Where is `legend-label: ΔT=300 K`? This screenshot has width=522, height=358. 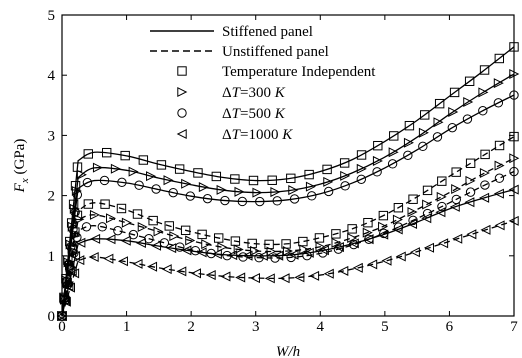
legend-label: ΔT=300 K is located at coordinates (254, 93).